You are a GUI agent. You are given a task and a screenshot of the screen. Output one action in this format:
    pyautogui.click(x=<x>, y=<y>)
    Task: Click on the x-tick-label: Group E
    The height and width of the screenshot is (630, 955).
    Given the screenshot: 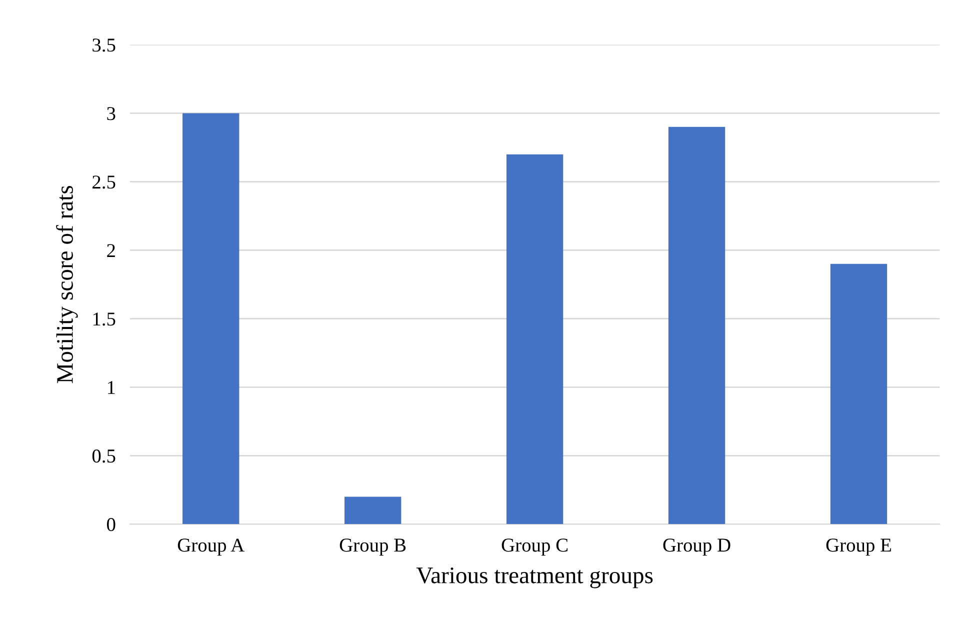 What is the action you would take?
    pyautogui.click(x=858, y=547)
    